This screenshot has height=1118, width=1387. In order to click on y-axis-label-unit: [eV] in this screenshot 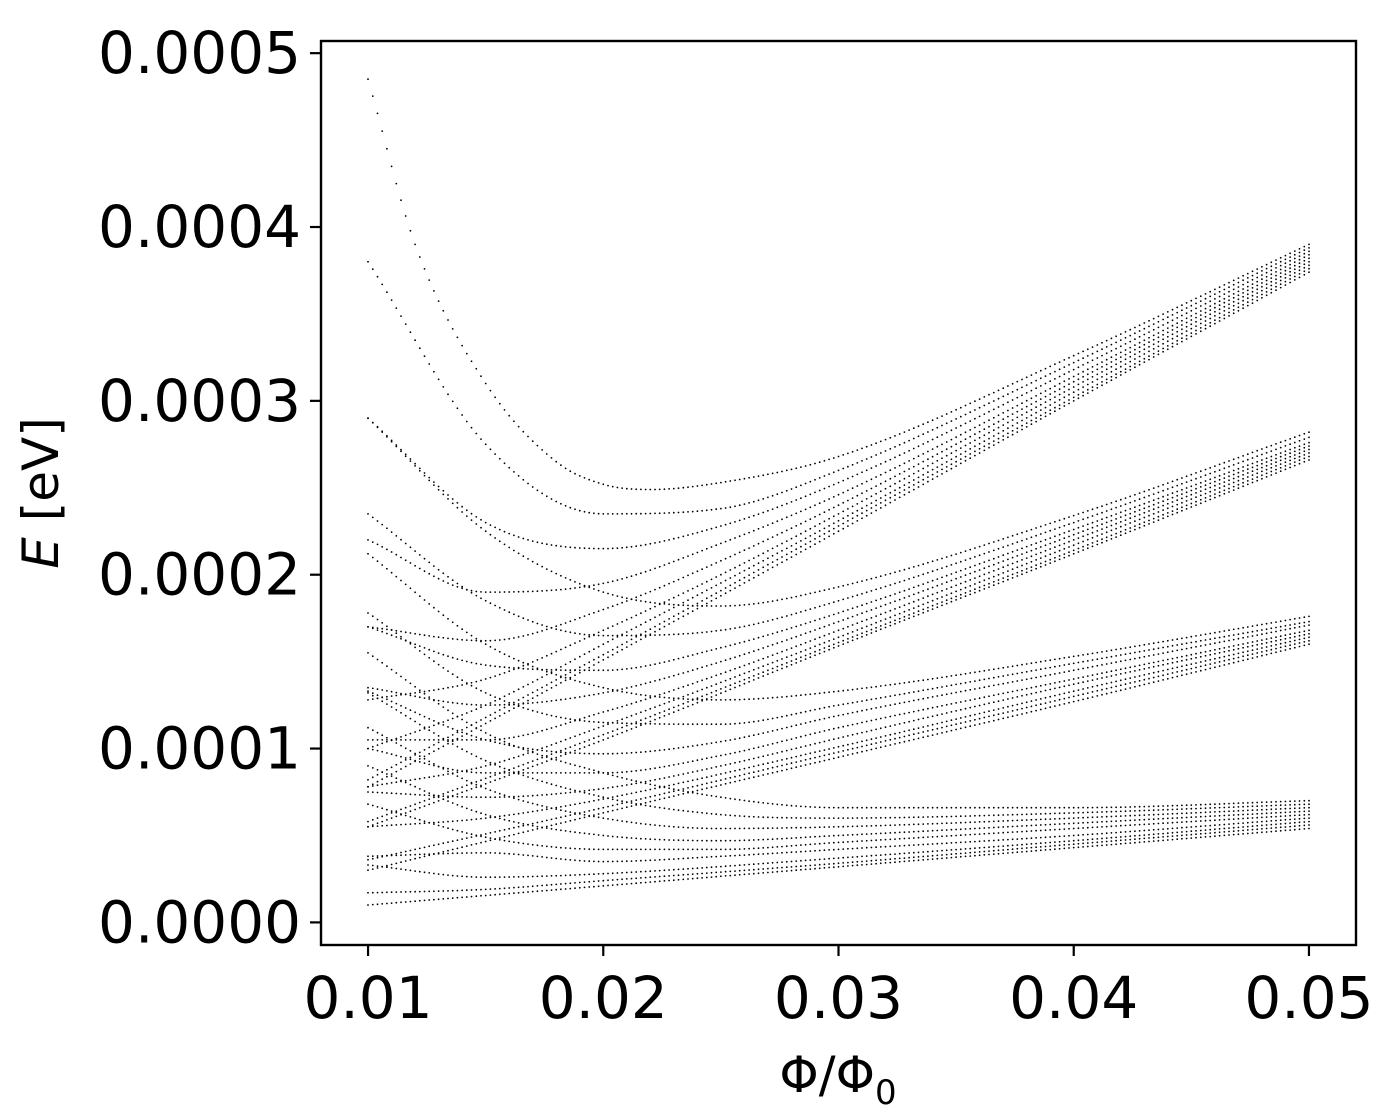, I will do `click(41, 477)`.